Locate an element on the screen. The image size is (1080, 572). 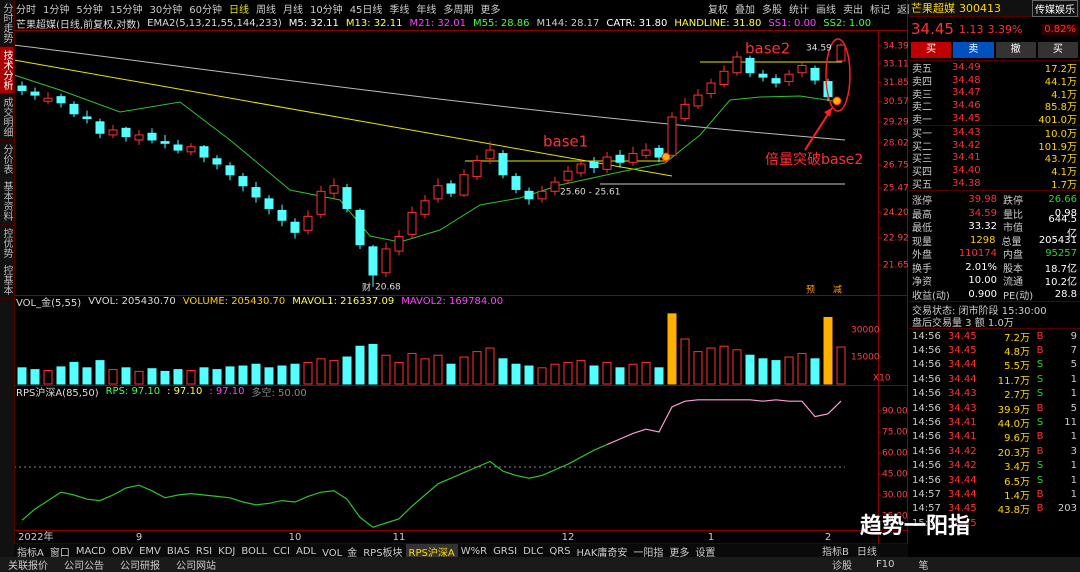
status-link: 公司公告 is located at coordinates (84, 566).